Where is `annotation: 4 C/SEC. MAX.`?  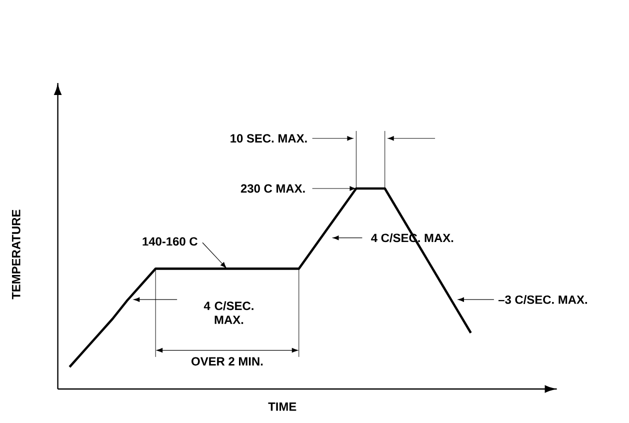
annotation: 4 C/SEC. MAX. is located at coordinates (229, 312).